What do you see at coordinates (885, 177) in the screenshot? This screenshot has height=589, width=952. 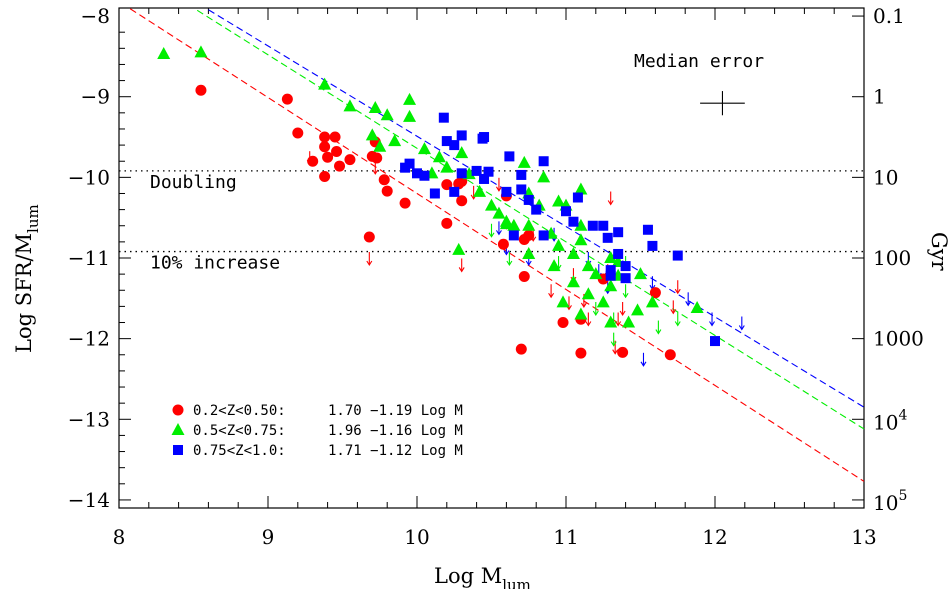 I see `y2-tick-label: 10` at bounding box center [885, 177].